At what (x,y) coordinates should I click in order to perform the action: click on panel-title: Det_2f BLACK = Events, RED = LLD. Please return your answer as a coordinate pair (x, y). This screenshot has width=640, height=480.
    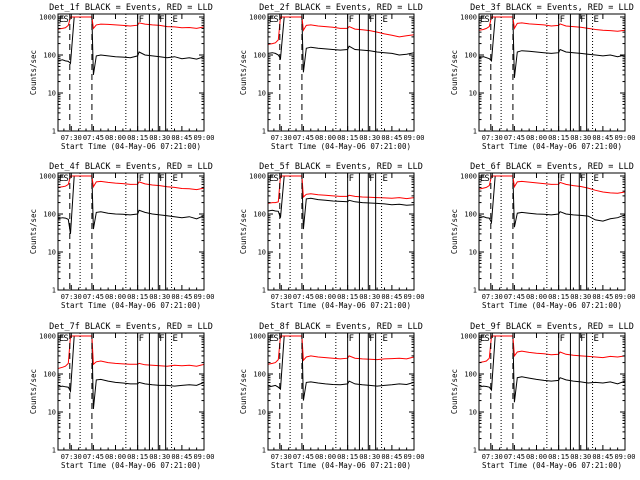
    Looking at the image, I should click on (341, 8).